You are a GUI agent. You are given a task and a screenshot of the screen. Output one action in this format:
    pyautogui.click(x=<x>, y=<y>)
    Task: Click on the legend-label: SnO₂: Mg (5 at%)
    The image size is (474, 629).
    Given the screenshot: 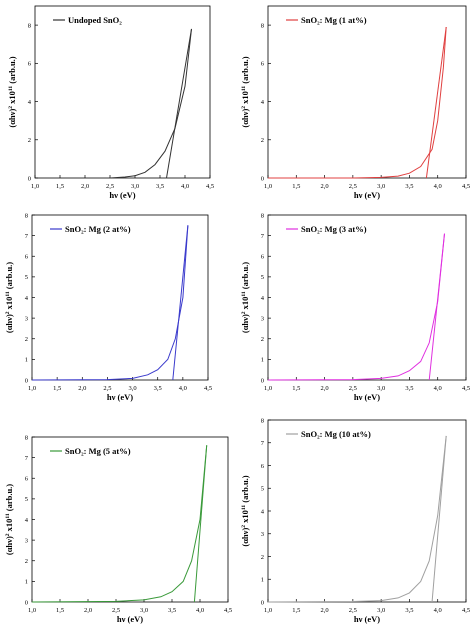 What is the action you would take?
    pyautogui.click(x=98, y=451)
    